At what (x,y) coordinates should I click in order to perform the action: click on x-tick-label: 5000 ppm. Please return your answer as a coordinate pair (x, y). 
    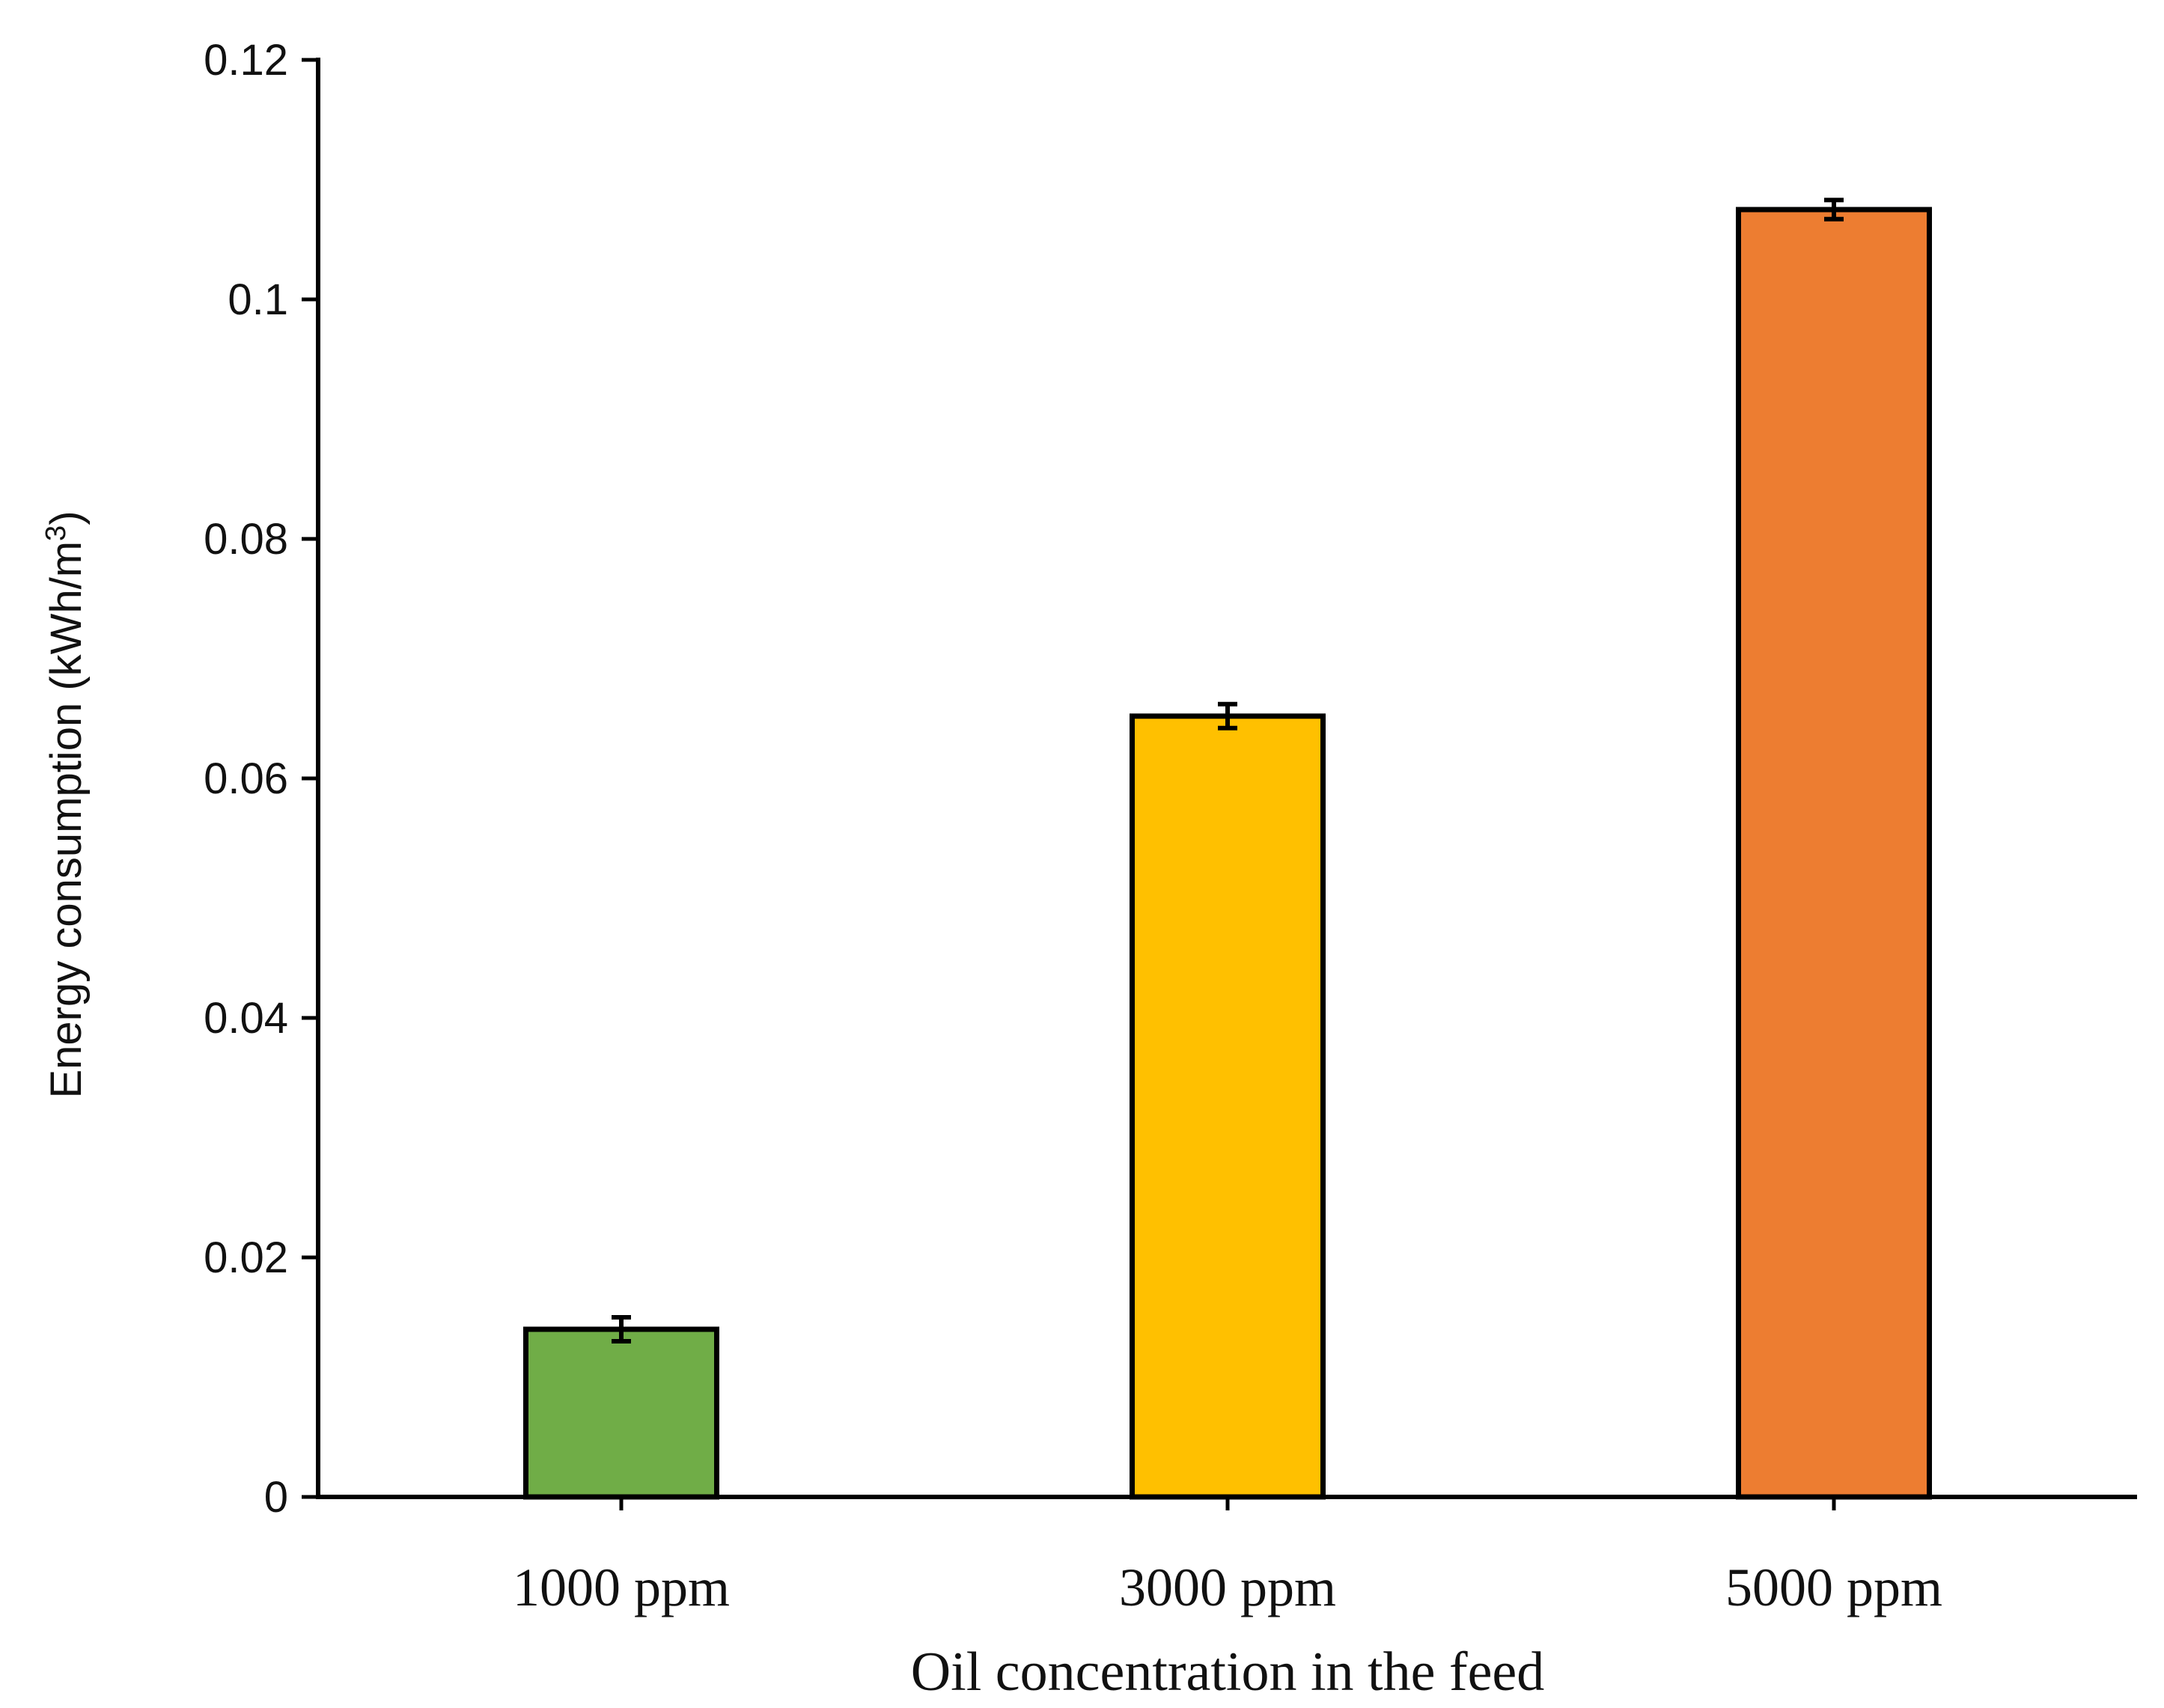
    Looking at the image, I should click on (1833, 1588).